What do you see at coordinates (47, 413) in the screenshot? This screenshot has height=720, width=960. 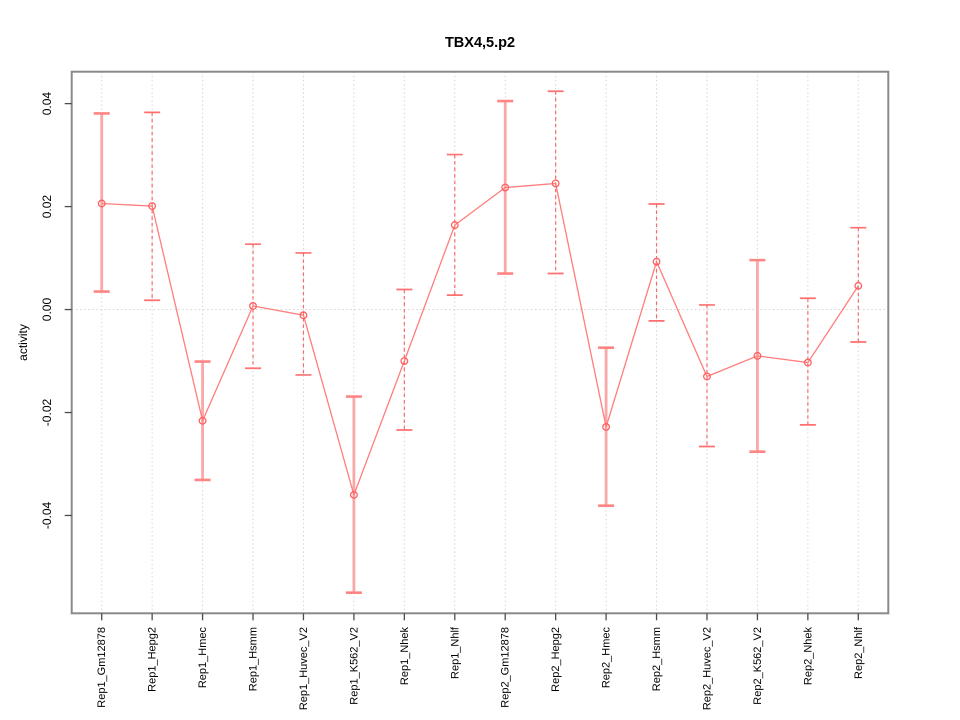 I see `y-tick-label: -0.02` at bounding box center [47, 413].